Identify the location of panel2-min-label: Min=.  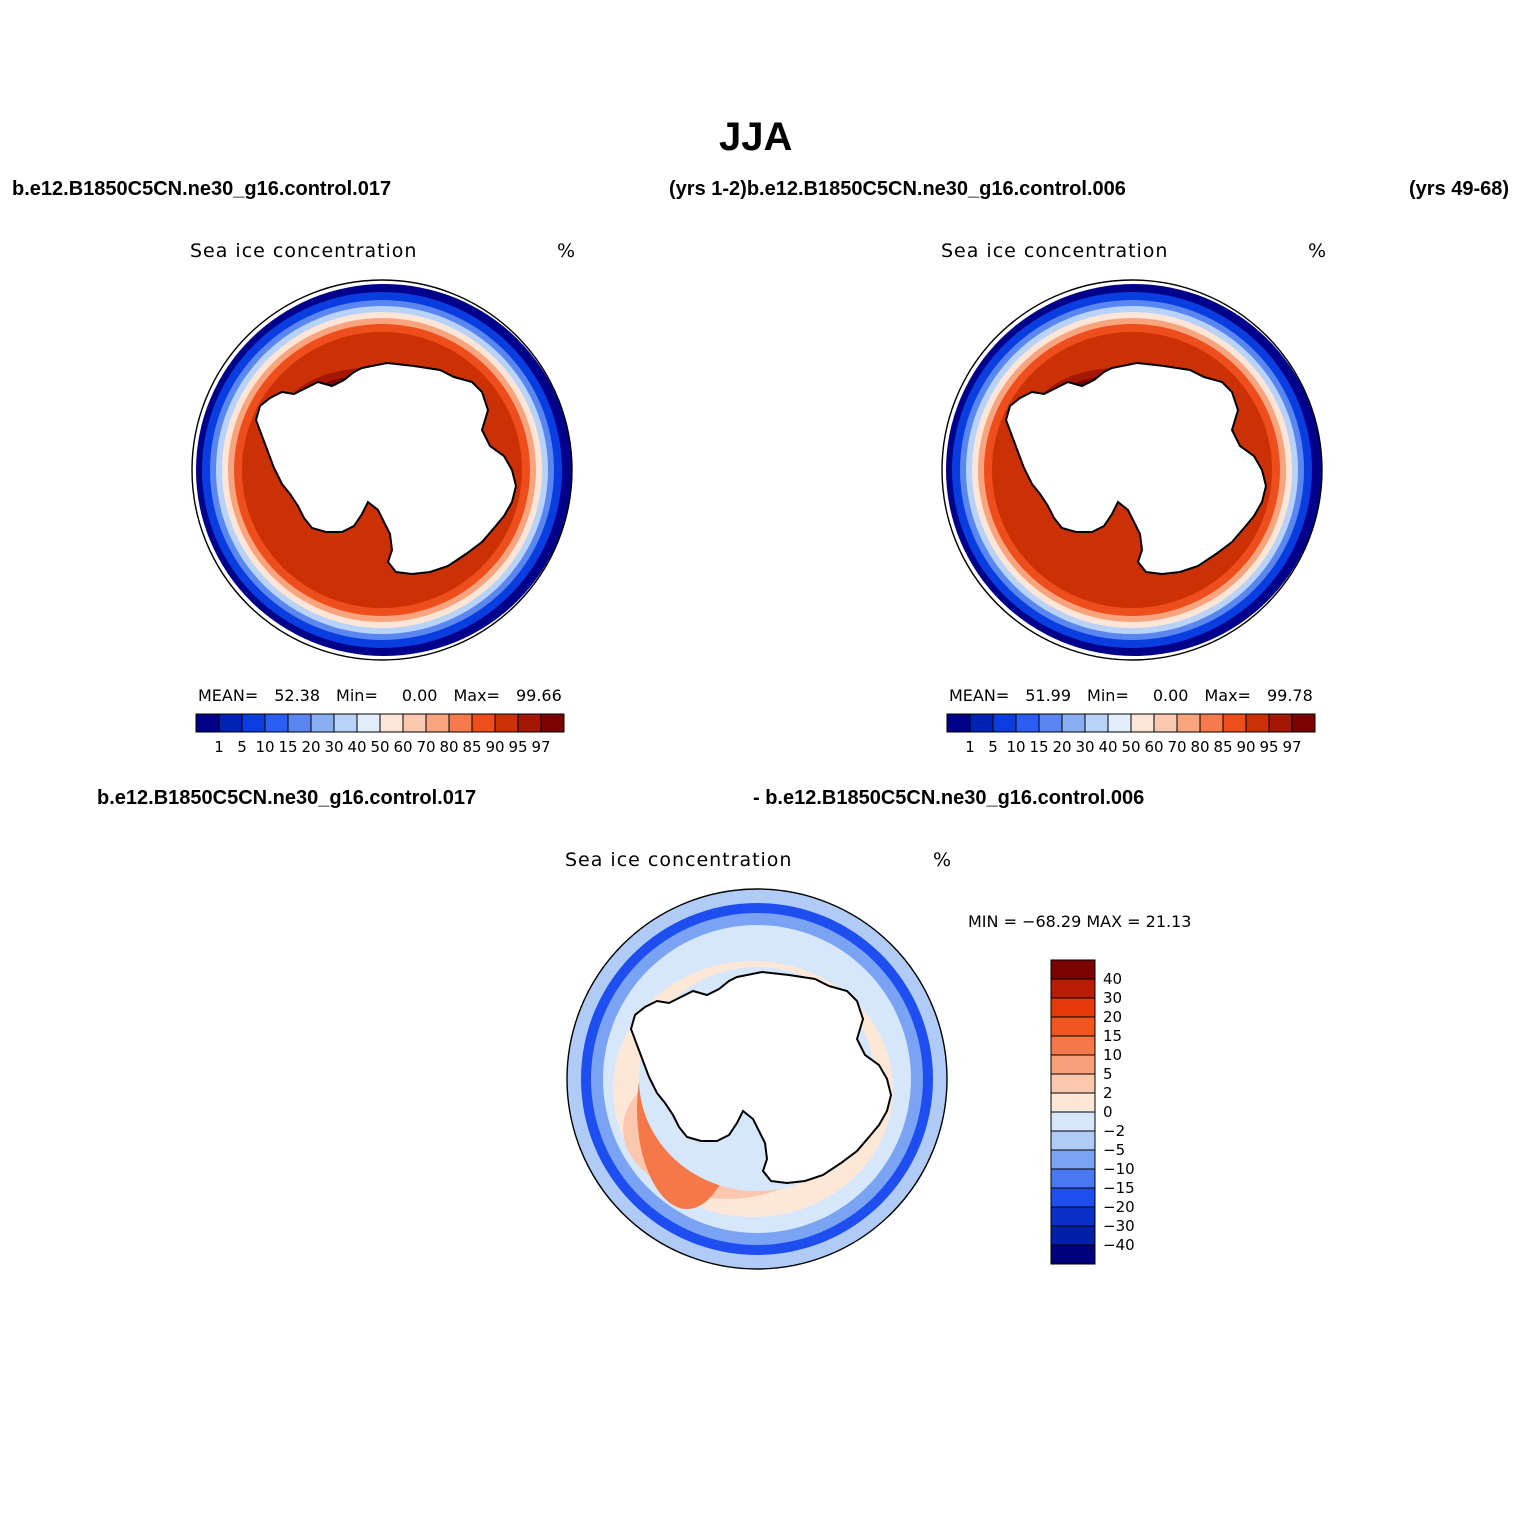
(1108, 695).